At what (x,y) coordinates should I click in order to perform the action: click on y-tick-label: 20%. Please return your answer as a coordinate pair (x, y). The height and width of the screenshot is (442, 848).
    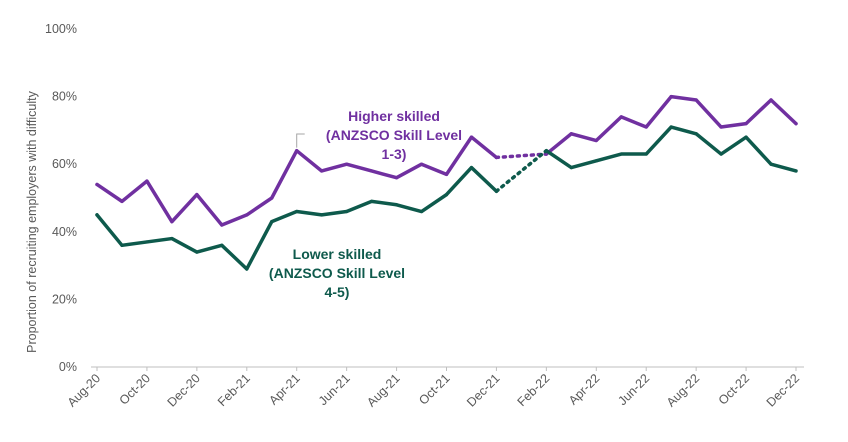
    Looking at the image, I should click on (64, 299).